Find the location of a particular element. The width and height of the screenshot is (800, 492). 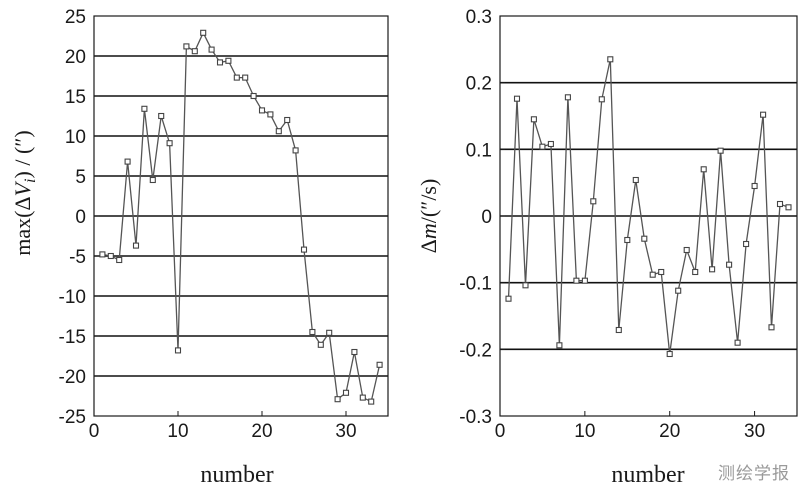

left-y-tick-label: 25 is located at coordinates (75, 17).